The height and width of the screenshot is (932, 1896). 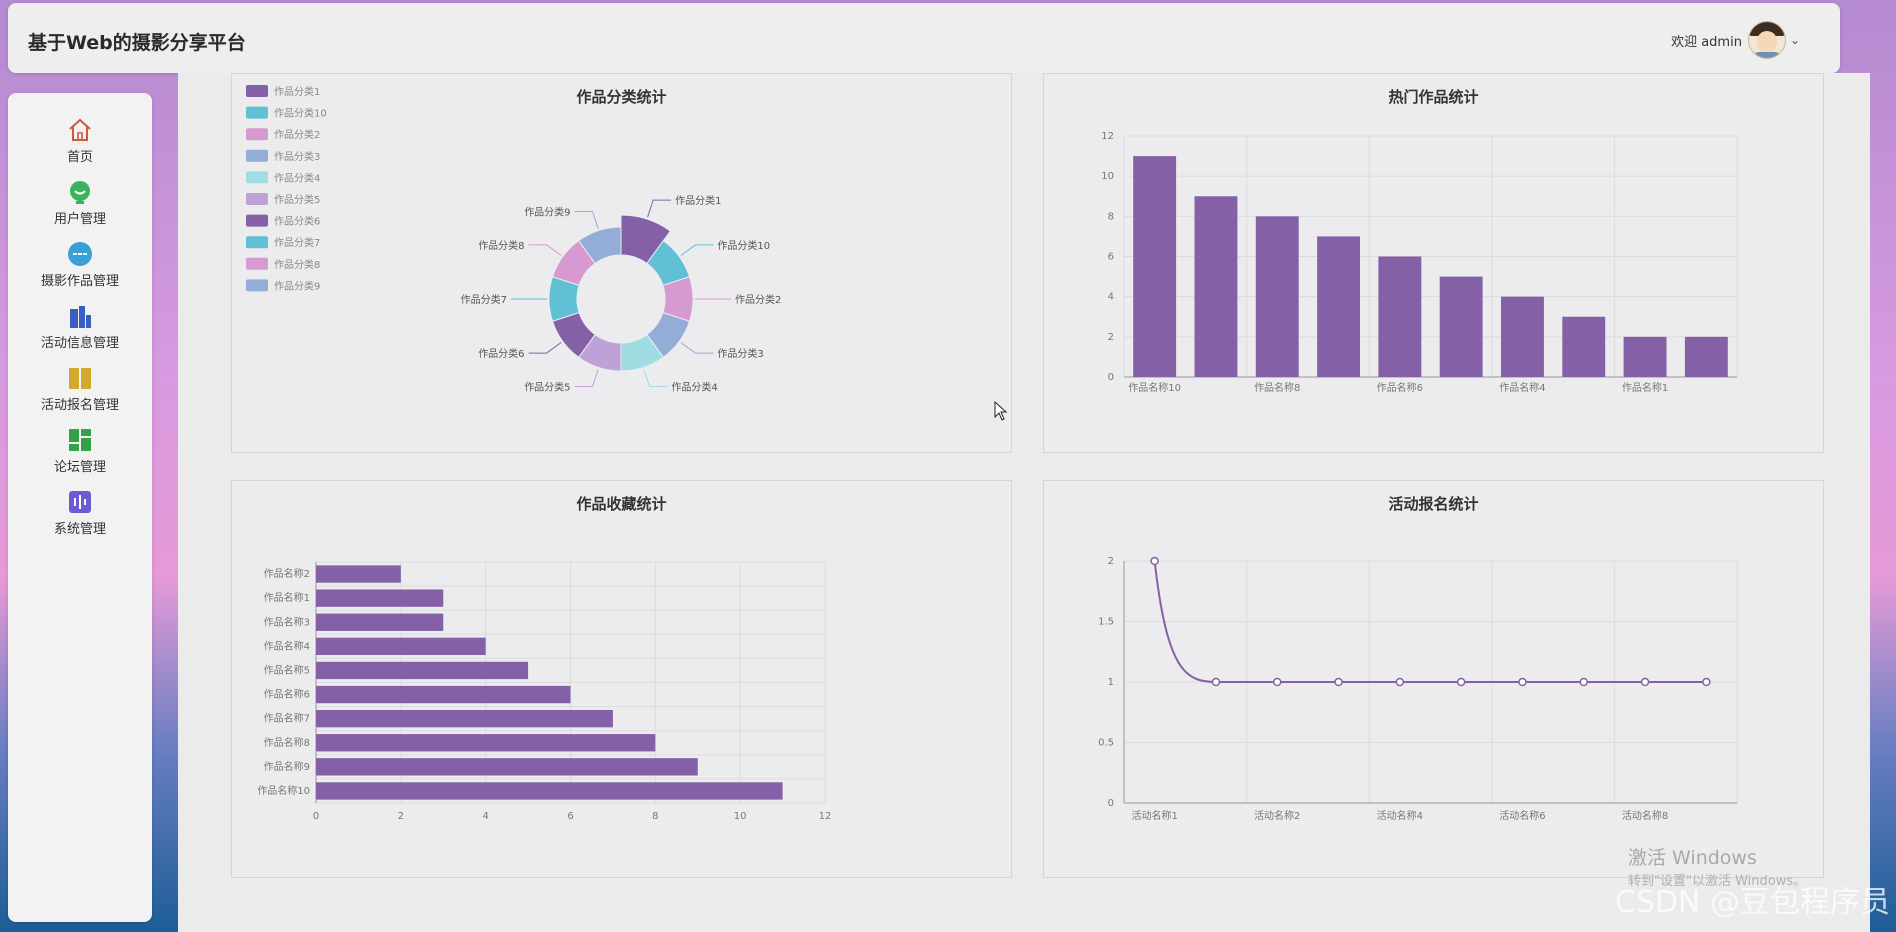 What do you see at coordinates (1522, 815) in the screenshot?
I see `x-tick-label: 活动名称6` at bounding box center [1522, 815].